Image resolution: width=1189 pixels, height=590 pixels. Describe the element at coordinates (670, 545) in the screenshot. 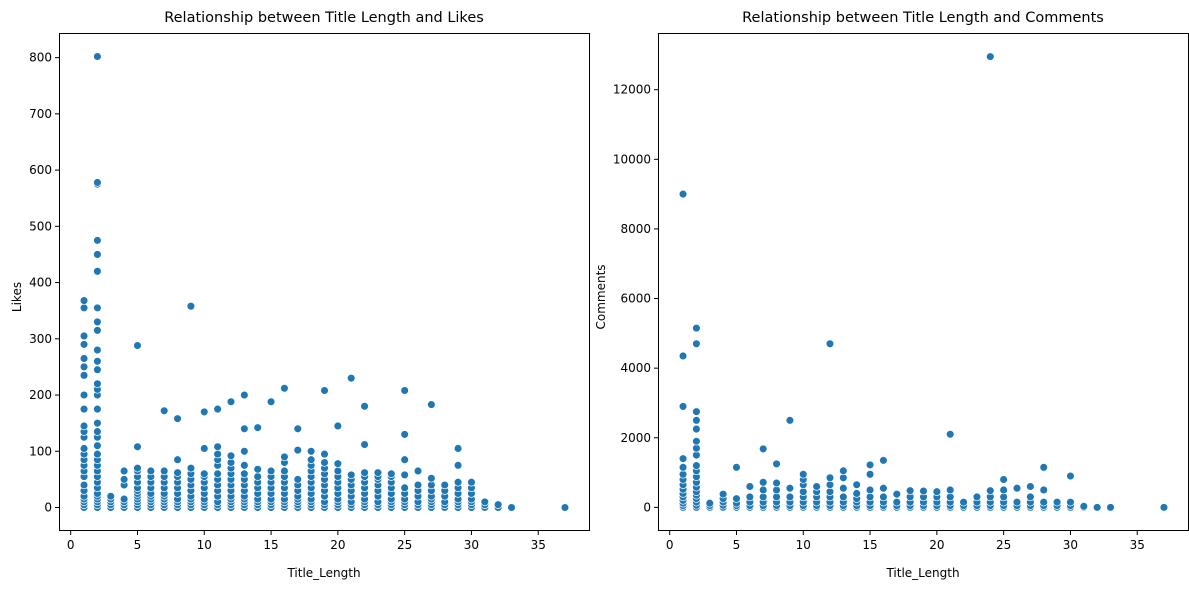

I see `comments-x-tick-label: 0` at that location.